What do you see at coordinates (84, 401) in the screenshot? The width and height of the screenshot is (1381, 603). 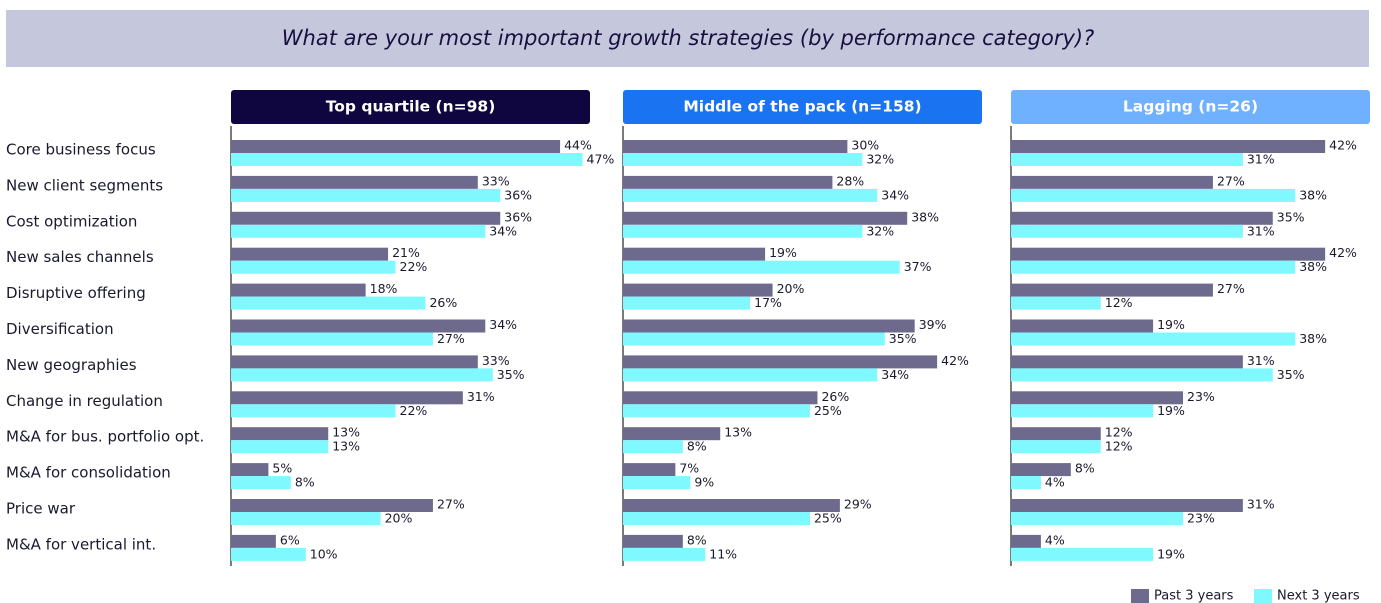 I see `category-label: Change in regulation` at bounding box center [84, 401].